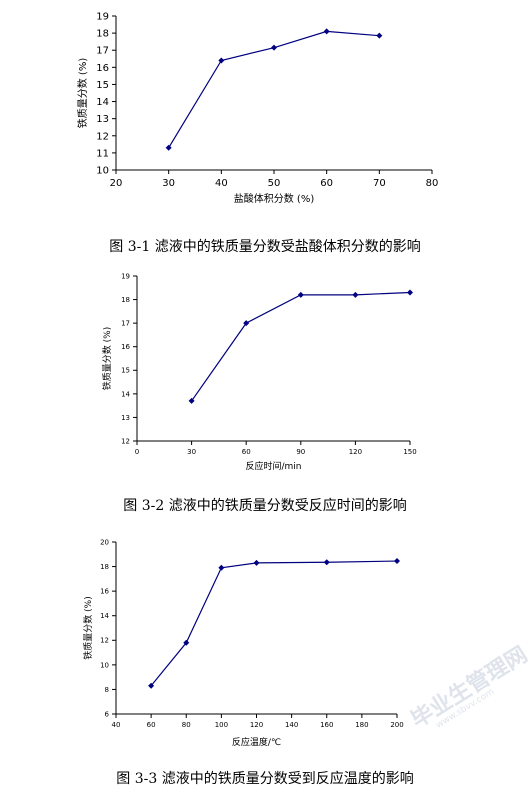 This screenshot has height=797, width=530. Describe the element at coordinates (361, 725) in the screenshot. I see `x-tick-label: 180` at that location.